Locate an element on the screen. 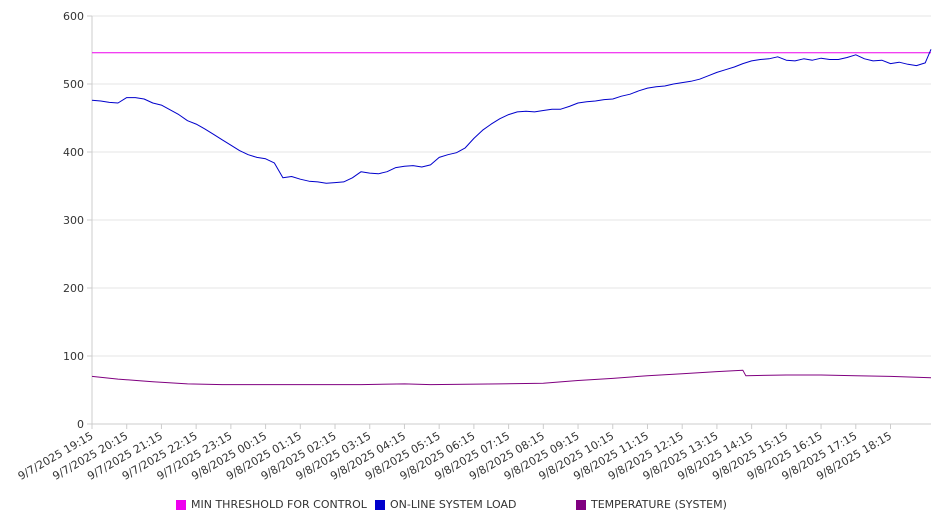 Image resolution: width=946 pixels, height=526 pixels. y-tick-label: 200 is located at coordinates (73, 288).